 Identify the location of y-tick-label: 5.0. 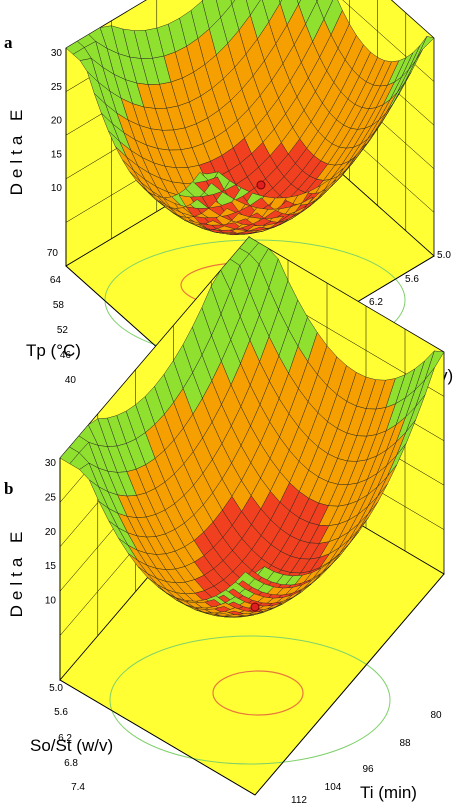
(444, 255).